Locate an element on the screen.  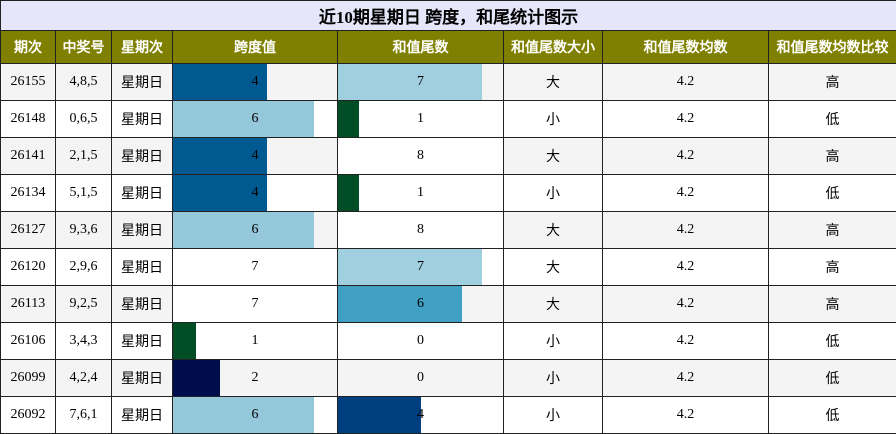
numbers-cell: 7,6,1 is located at coordinates (83, 415).